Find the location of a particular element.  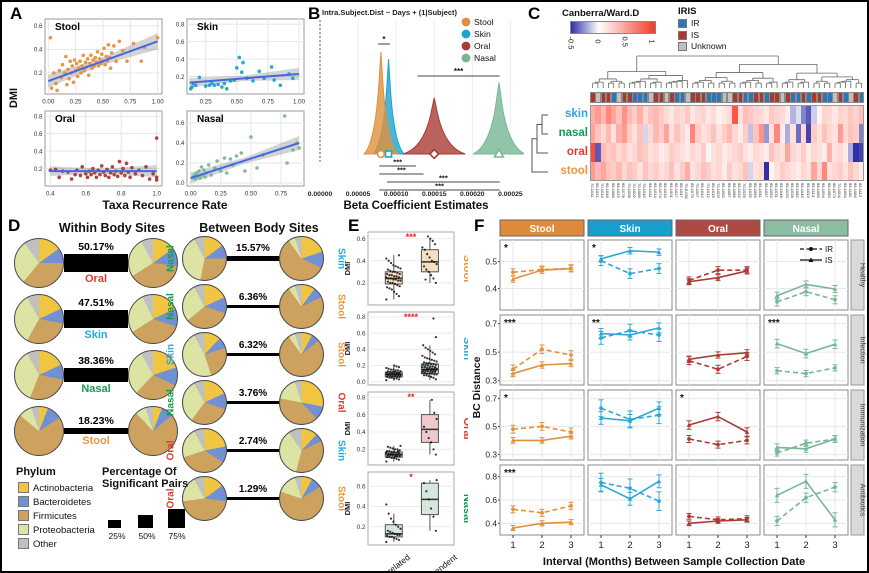

heatmap-column-label: 69-1112 is located at coordinates (861, 190).